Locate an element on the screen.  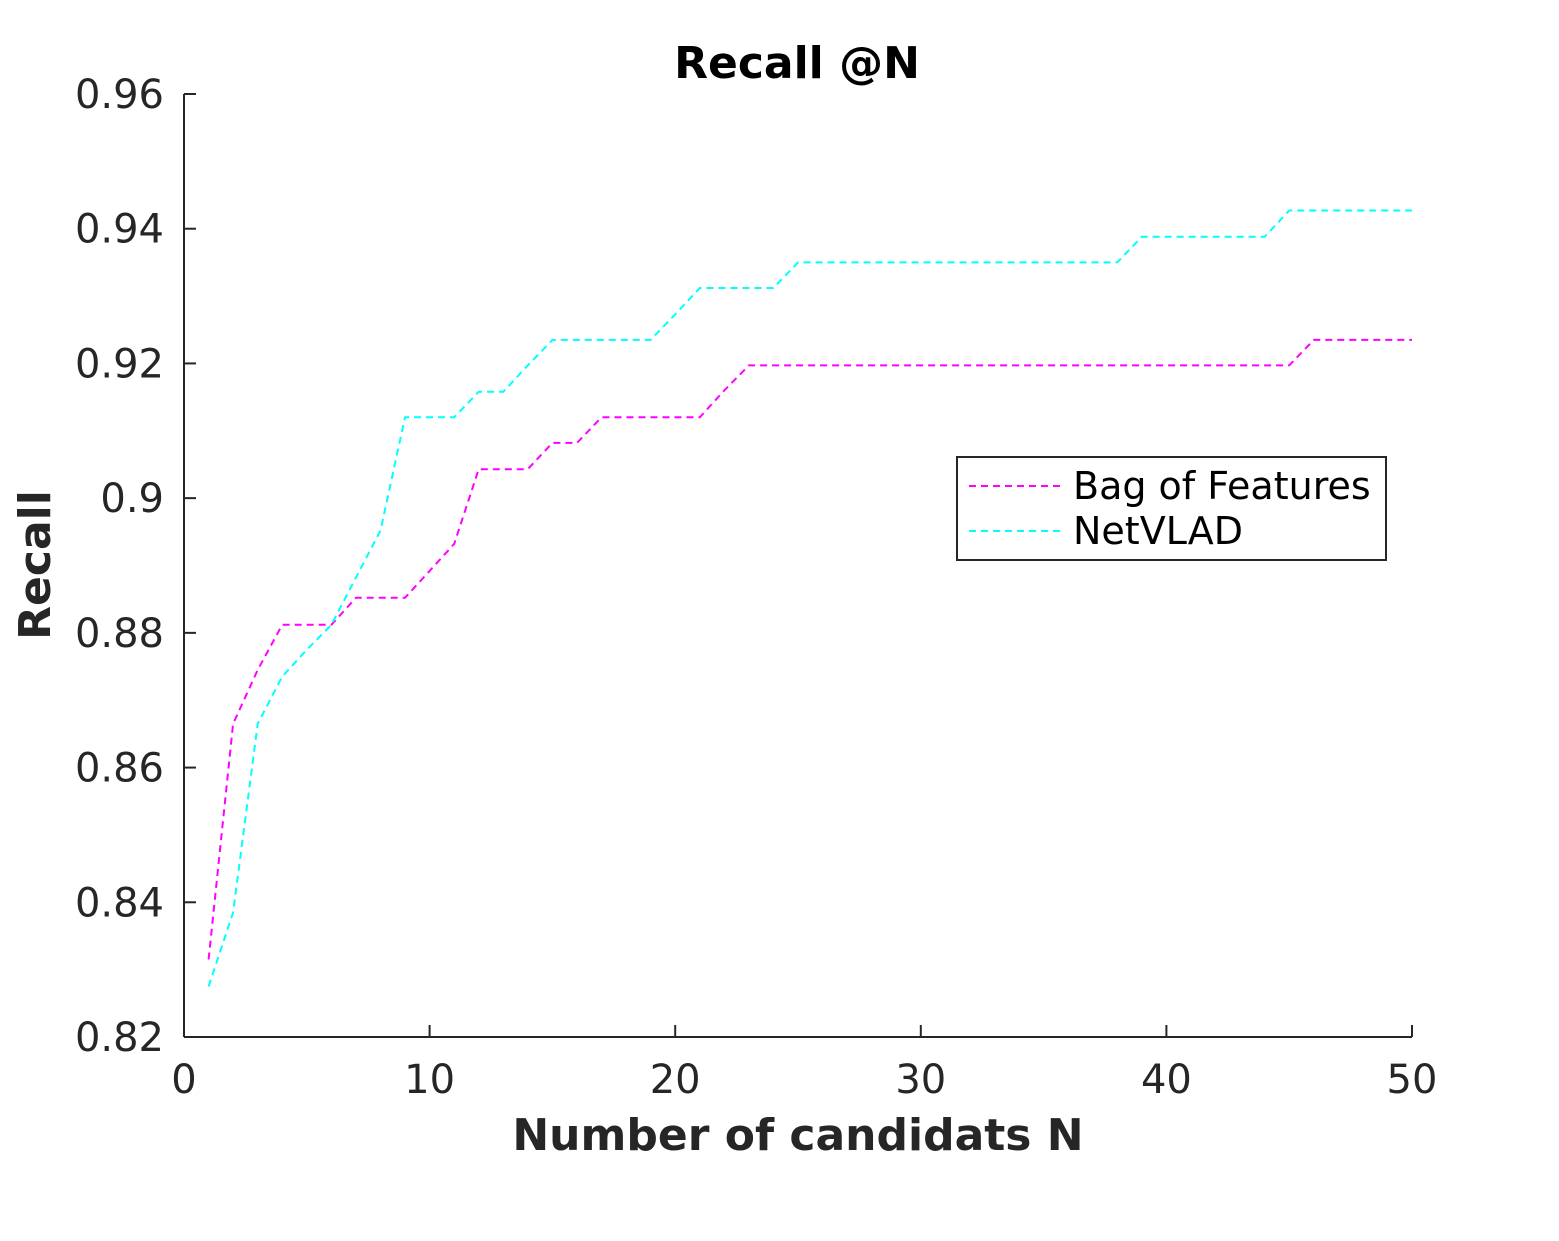
x-tick-label: 40 is located at coordinates (1166, 1080).